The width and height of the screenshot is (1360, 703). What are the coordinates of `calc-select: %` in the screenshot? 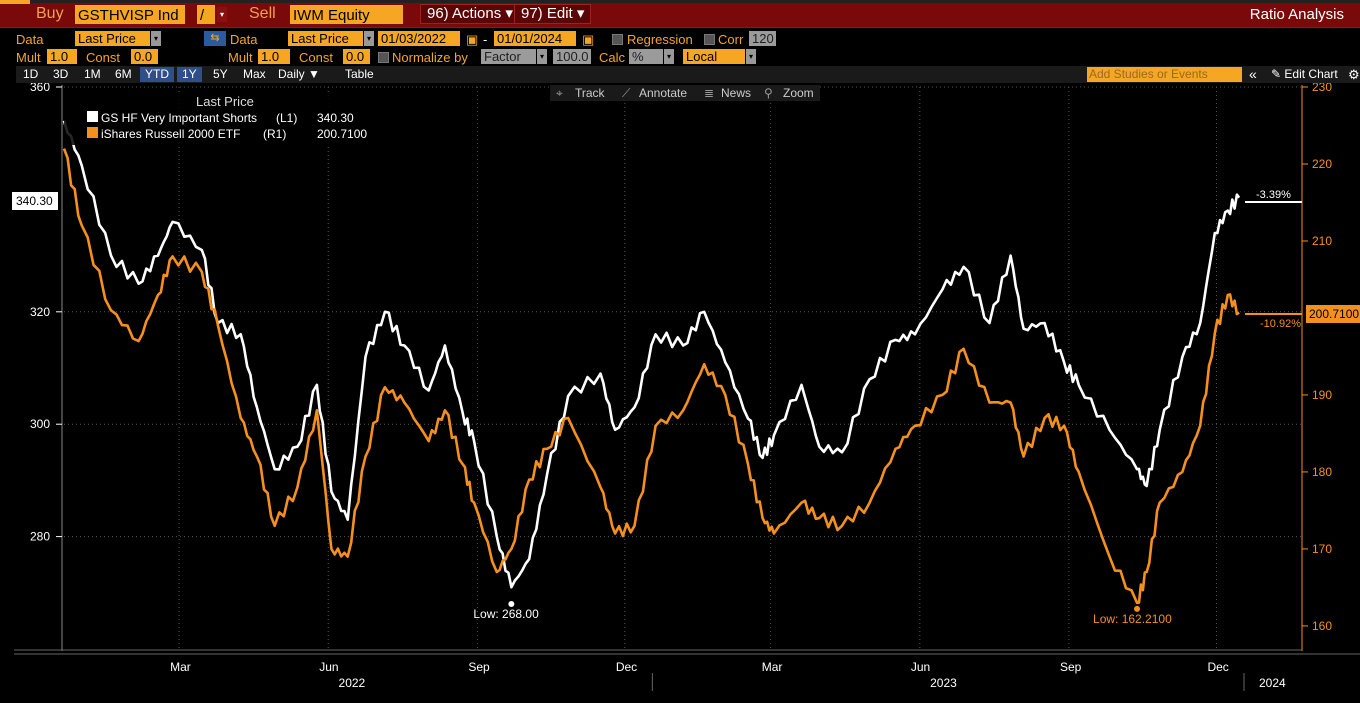 It's located at (646, 56).